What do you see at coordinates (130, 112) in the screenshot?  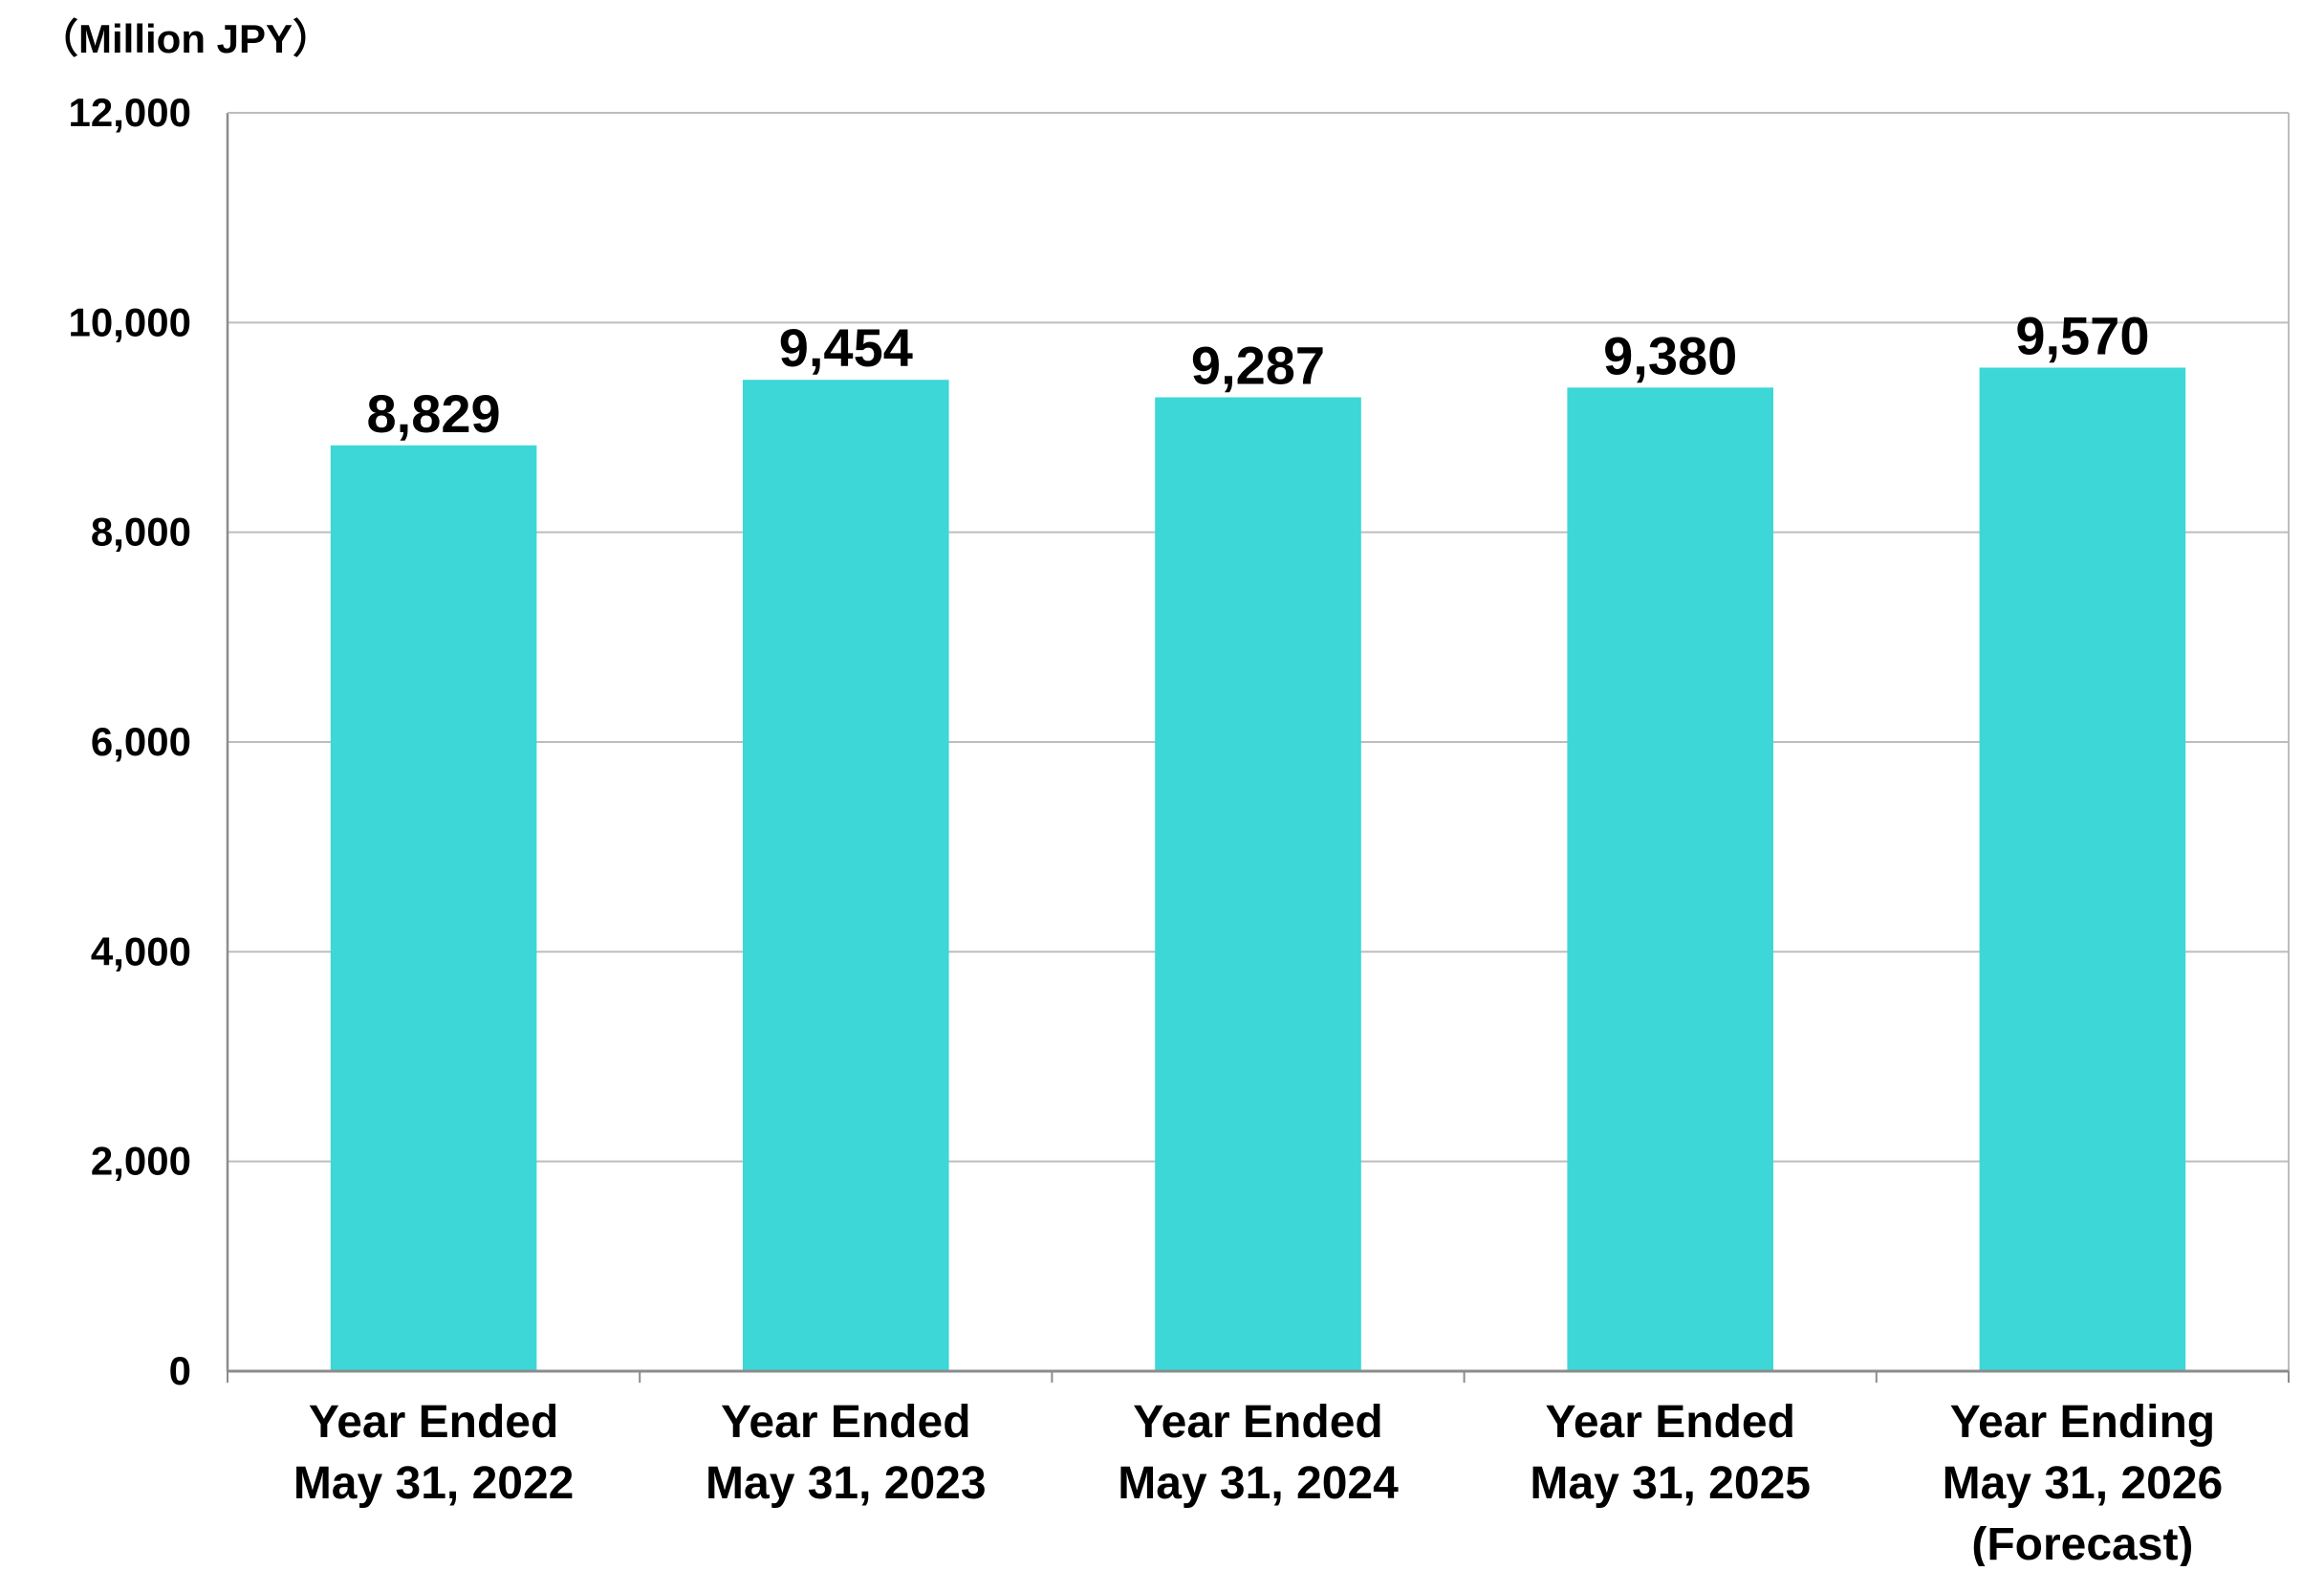 I see `y-tick-label: 12,000` at bounding box center [130, 112].